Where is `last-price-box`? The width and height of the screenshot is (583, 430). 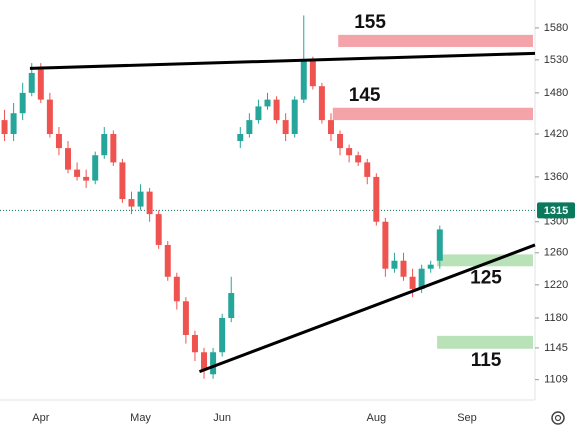 last-price-box is located at coordinates (556, 210).